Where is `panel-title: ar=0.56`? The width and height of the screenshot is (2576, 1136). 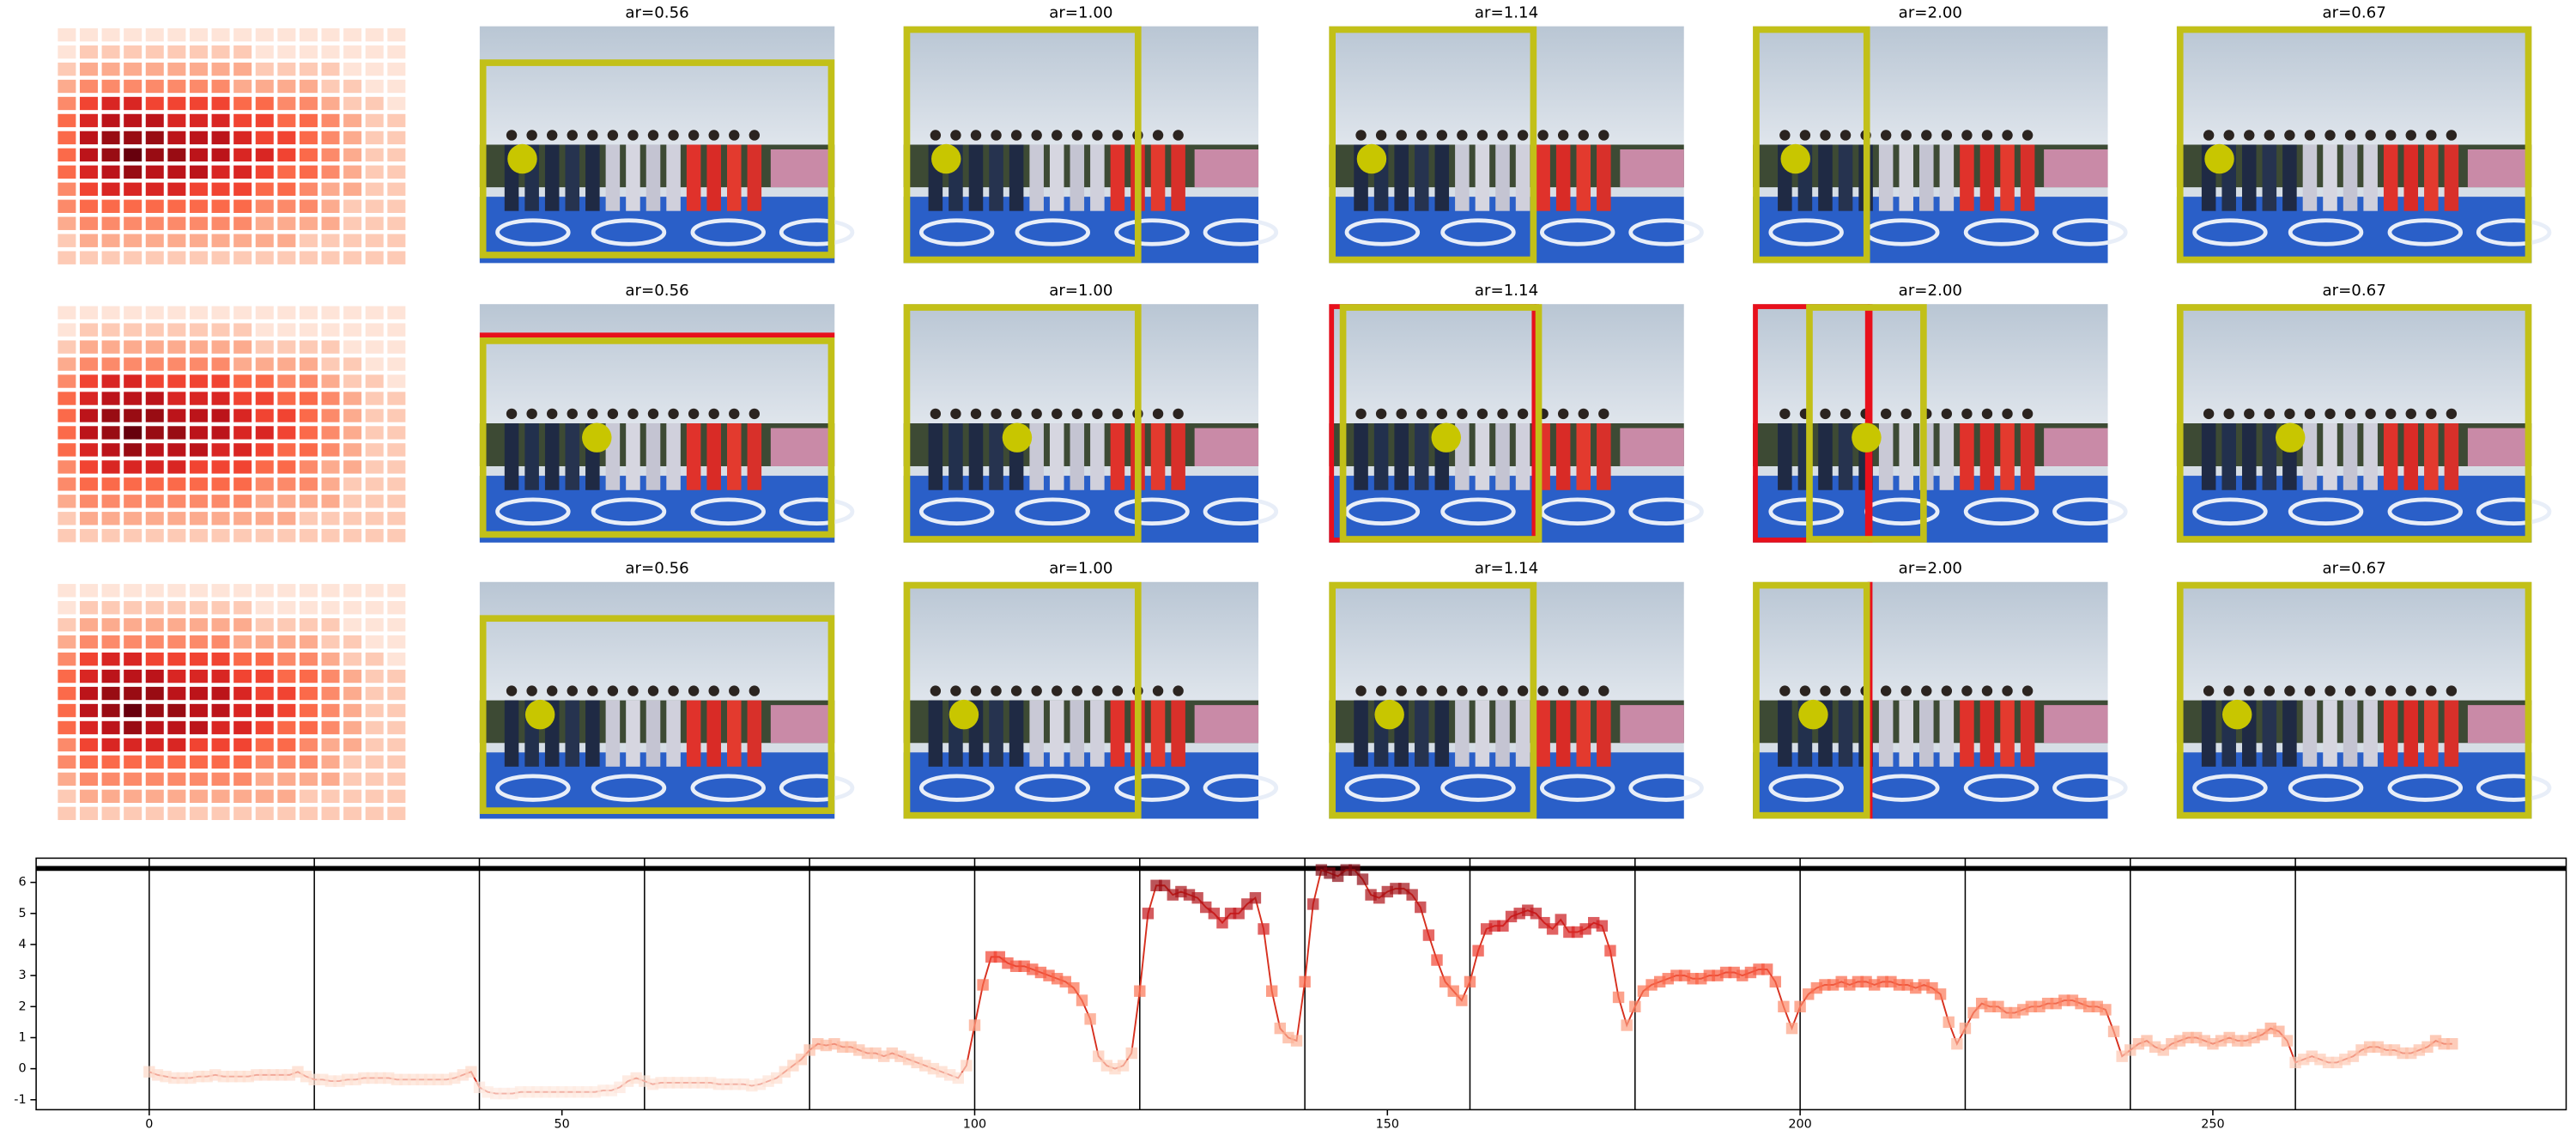
panel-title: ar=0.56 is located at coordinates (656, 12).